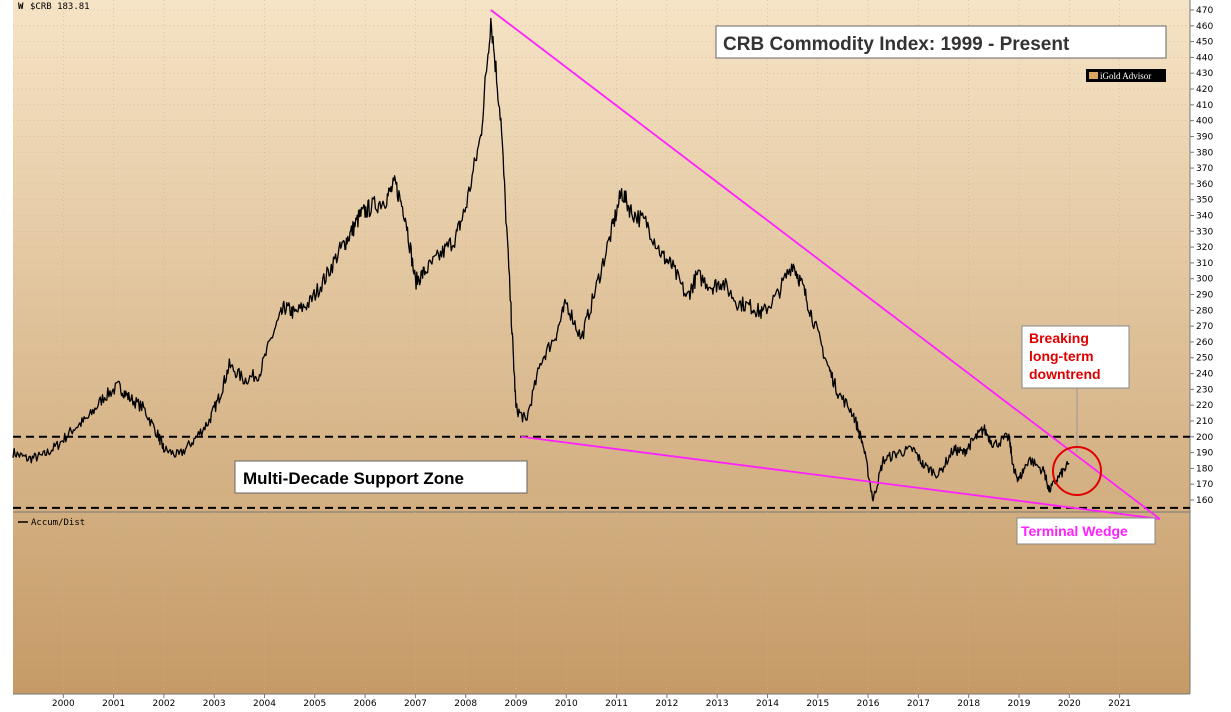  I want to click on support-zone, so click(601, 472).